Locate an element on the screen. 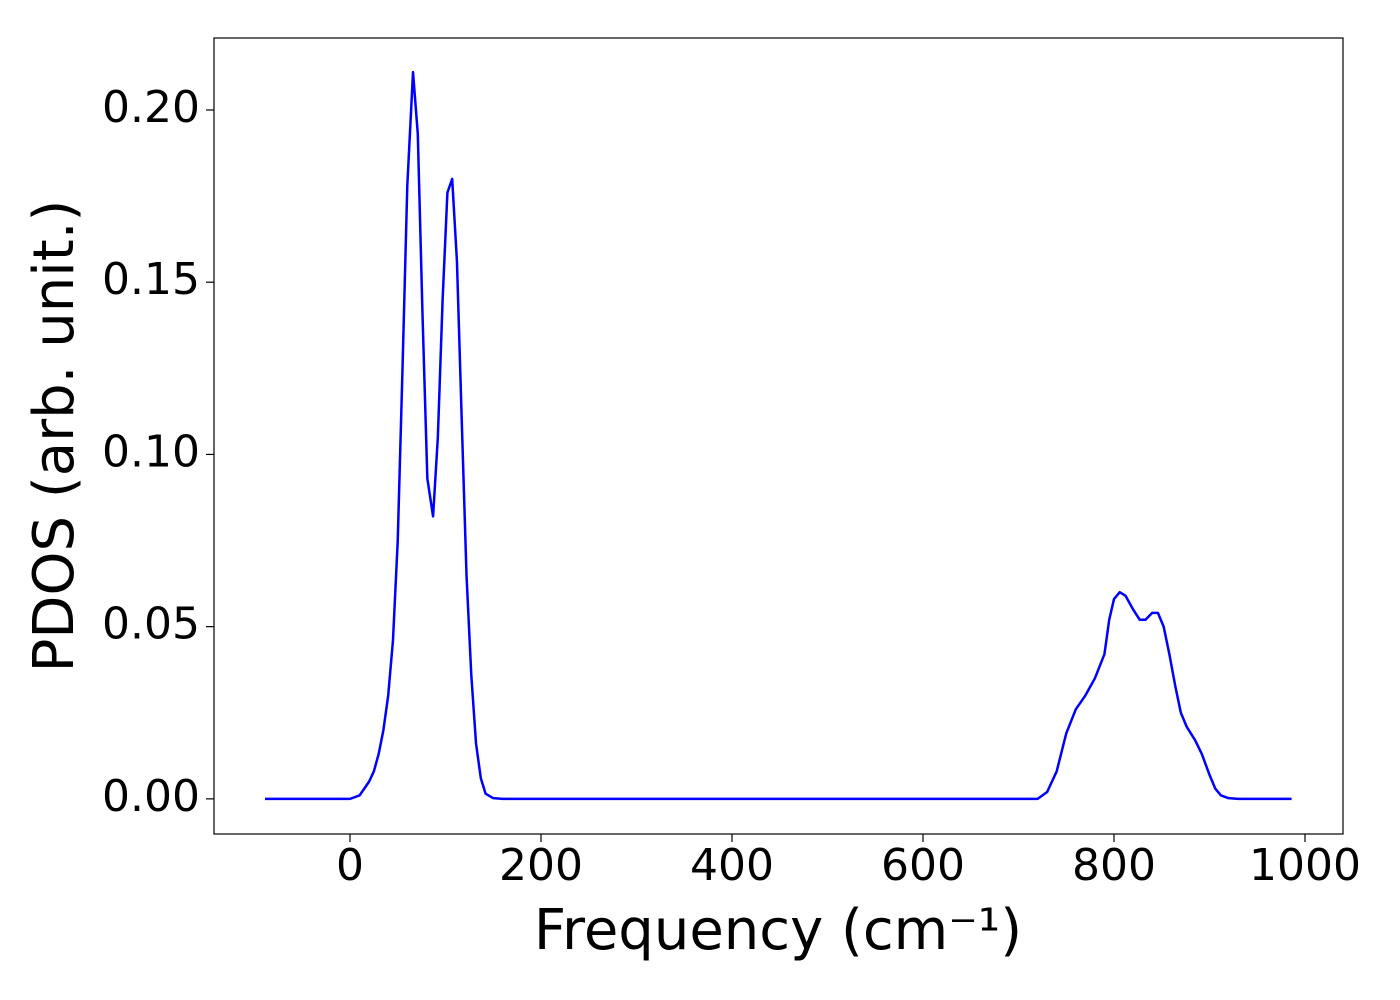  x-tick-label: 200 is located at coordinates (541, 865).